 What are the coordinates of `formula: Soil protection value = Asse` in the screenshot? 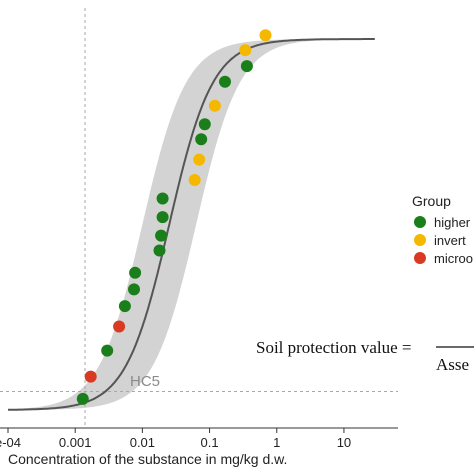 It's located at (365, 356).